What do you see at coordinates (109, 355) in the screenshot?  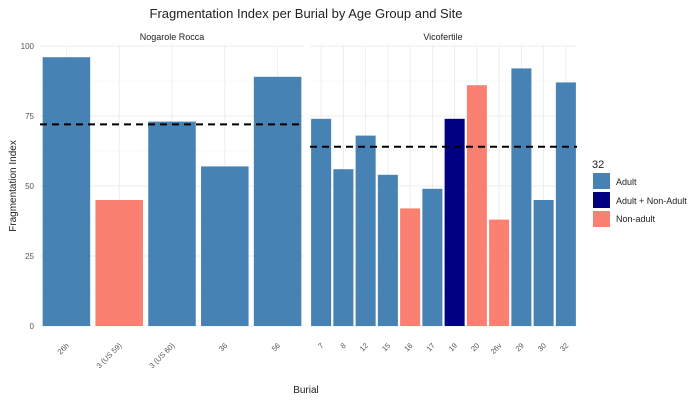 I see `x-tick-label: 3 (US 59)` at bounding box center [109, 355].